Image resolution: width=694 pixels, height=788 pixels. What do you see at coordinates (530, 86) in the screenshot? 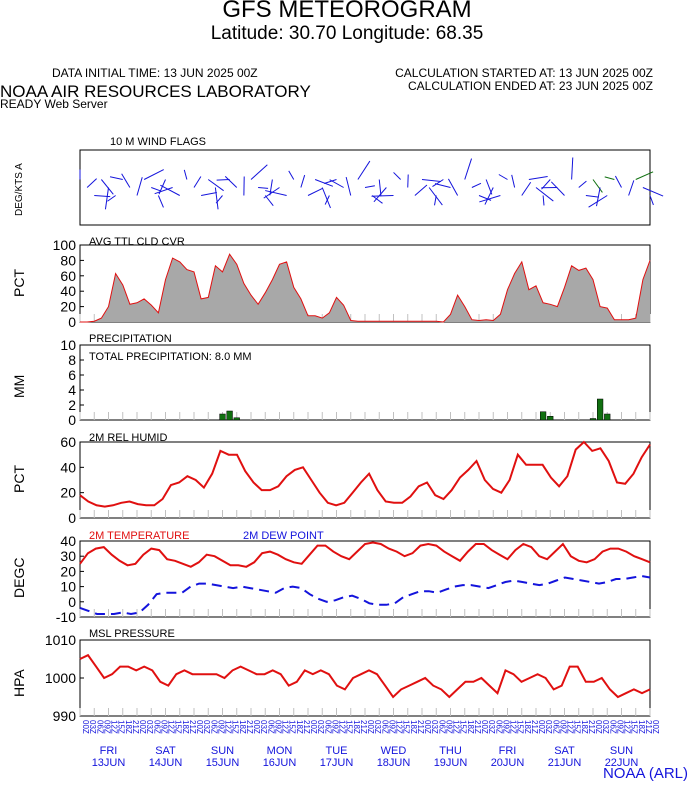
I see `calc-ended: CALCULATION ENDED AT: 23 JUN 2025 00Z` at bounding box center [530, 86].